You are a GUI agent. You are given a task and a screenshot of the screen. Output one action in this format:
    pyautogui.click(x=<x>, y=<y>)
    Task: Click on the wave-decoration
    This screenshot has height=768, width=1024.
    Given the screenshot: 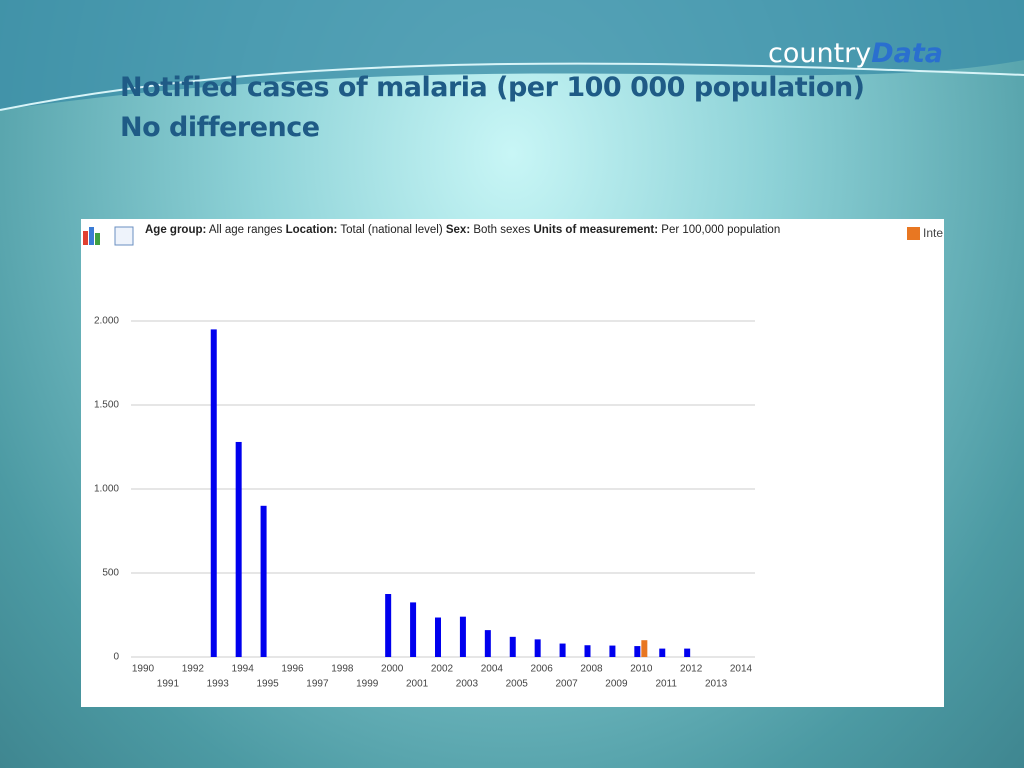 What is the action you would take?
    pyautogui.click(x=512, y=55)
    